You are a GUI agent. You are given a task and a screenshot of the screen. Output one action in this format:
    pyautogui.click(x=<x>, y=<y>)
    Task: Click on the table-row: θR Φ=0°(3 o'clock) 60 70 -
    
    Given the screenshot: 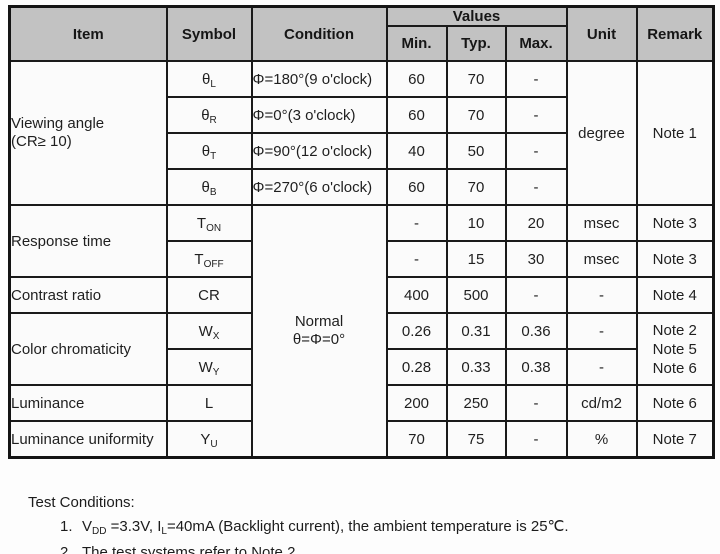 What is the action you would take?
    pyautogui.click(x=362, y=115)
    